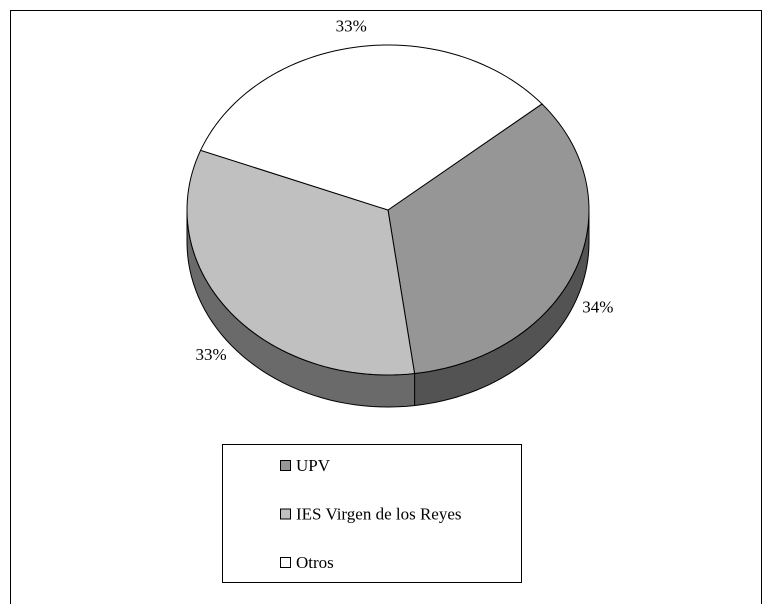 The width and height of the screenshot is (782, 604). I want to click on data-label: 34%, so click(597, 307).